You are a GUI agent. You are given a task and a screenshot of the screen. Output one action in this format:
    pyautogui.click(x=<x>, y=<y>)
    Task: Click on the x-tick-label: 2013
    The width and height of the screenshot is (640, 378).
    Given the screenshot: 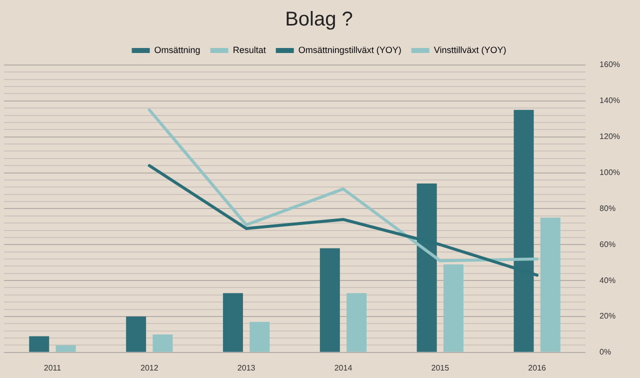 What is the action you would take?
    pyautogui.click(x=246, y=367)
    